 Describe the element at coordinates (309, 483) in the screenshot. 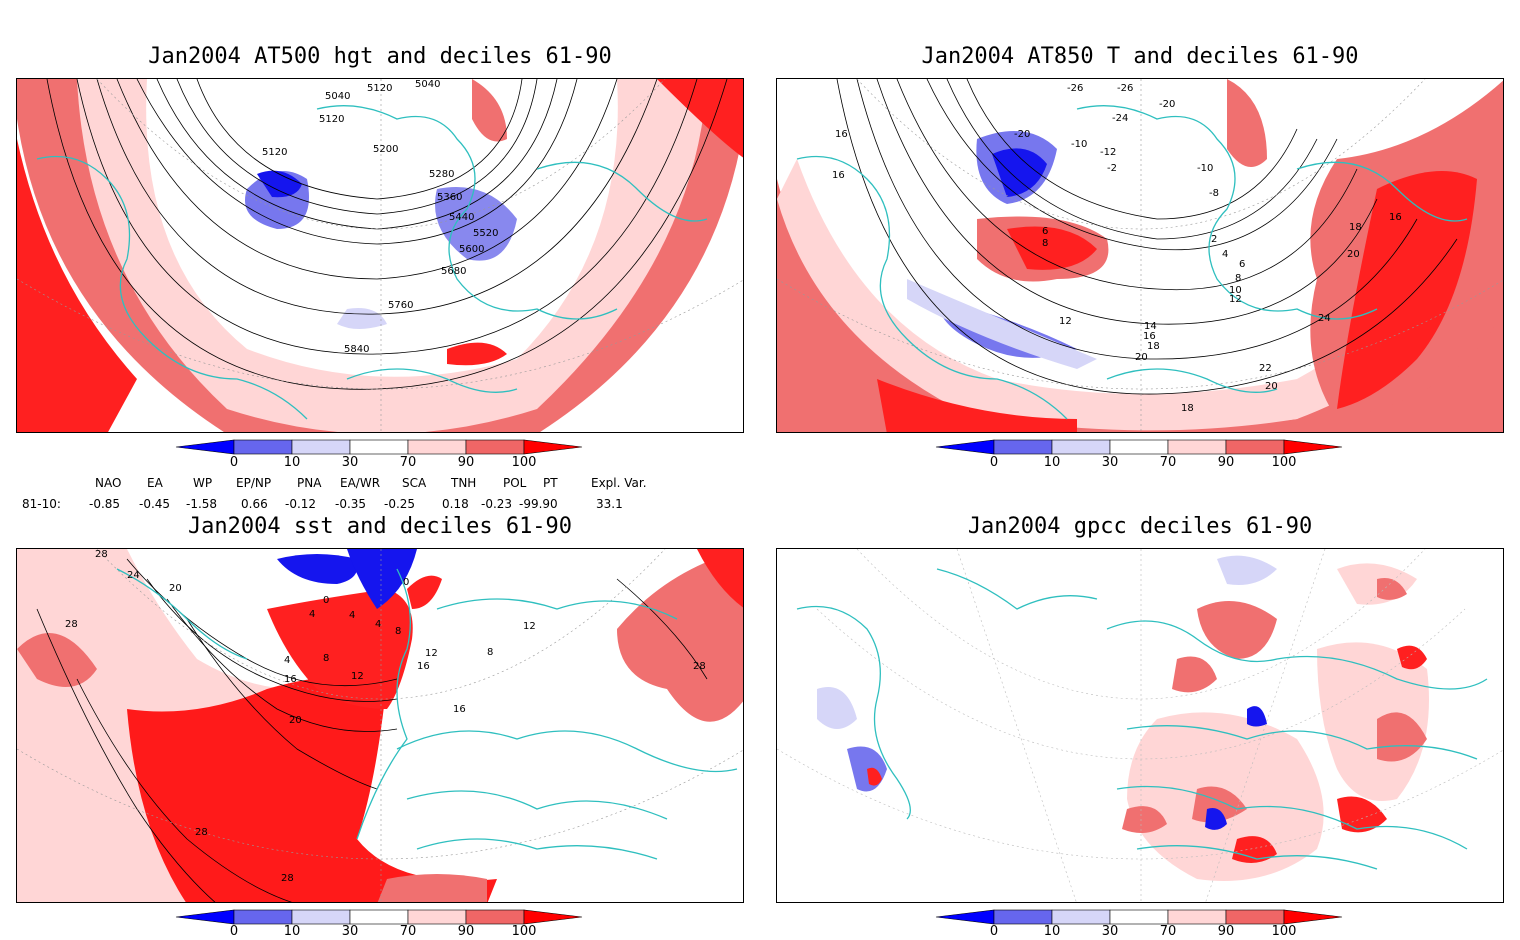

I see `index-header-pna: PNA` at that location.